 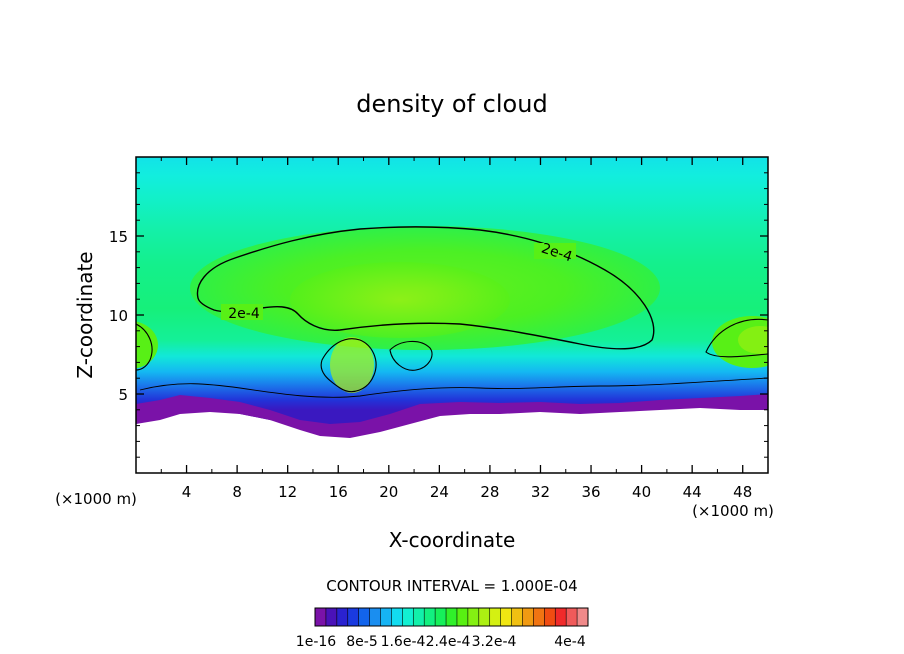 I want to click on colorbar-labels: 1e-16 8e-5 1.6e-4 2.4e-4 3.2e-4 4e-4, so click(x=441, y=642).